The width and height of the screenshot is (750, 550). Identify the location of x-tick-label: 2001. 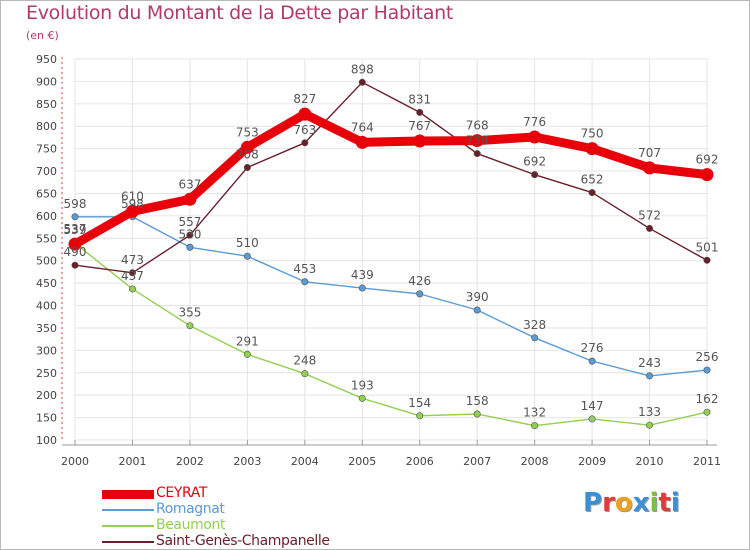
(132, 461).